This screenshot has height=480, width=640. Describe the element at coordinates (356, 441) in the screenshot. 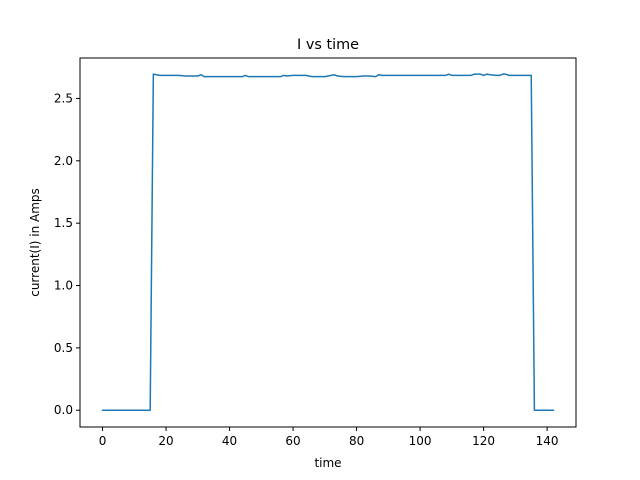

I see `x-tick-label: 80` at that location.